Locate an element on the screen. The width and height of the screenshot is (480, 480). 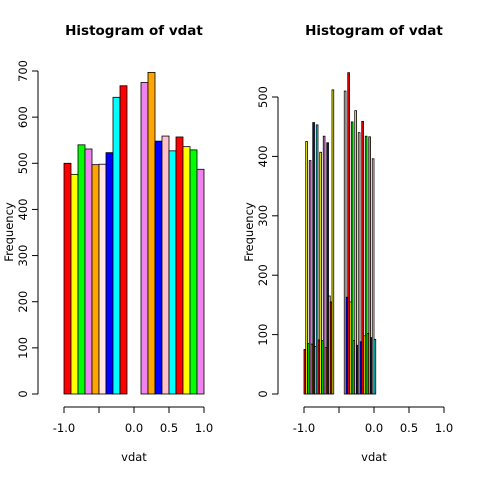
y-axis: 0 100 200 300 400 500 600 700 is located at coordinates (27, 229).